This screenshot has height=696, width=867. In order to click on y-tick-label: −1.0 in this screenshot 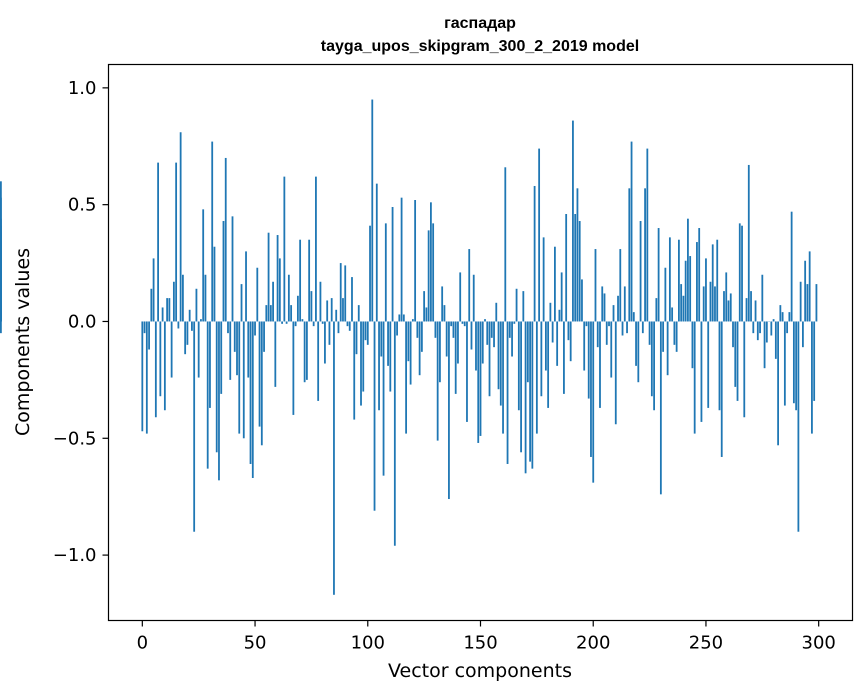, I will do `click(75, 555)`.